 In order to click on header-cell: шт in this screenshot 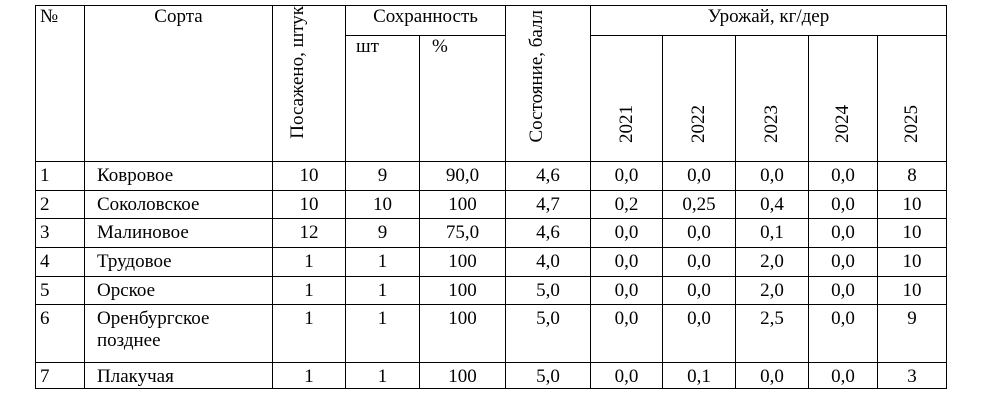, I will do `click(382, 98)`.